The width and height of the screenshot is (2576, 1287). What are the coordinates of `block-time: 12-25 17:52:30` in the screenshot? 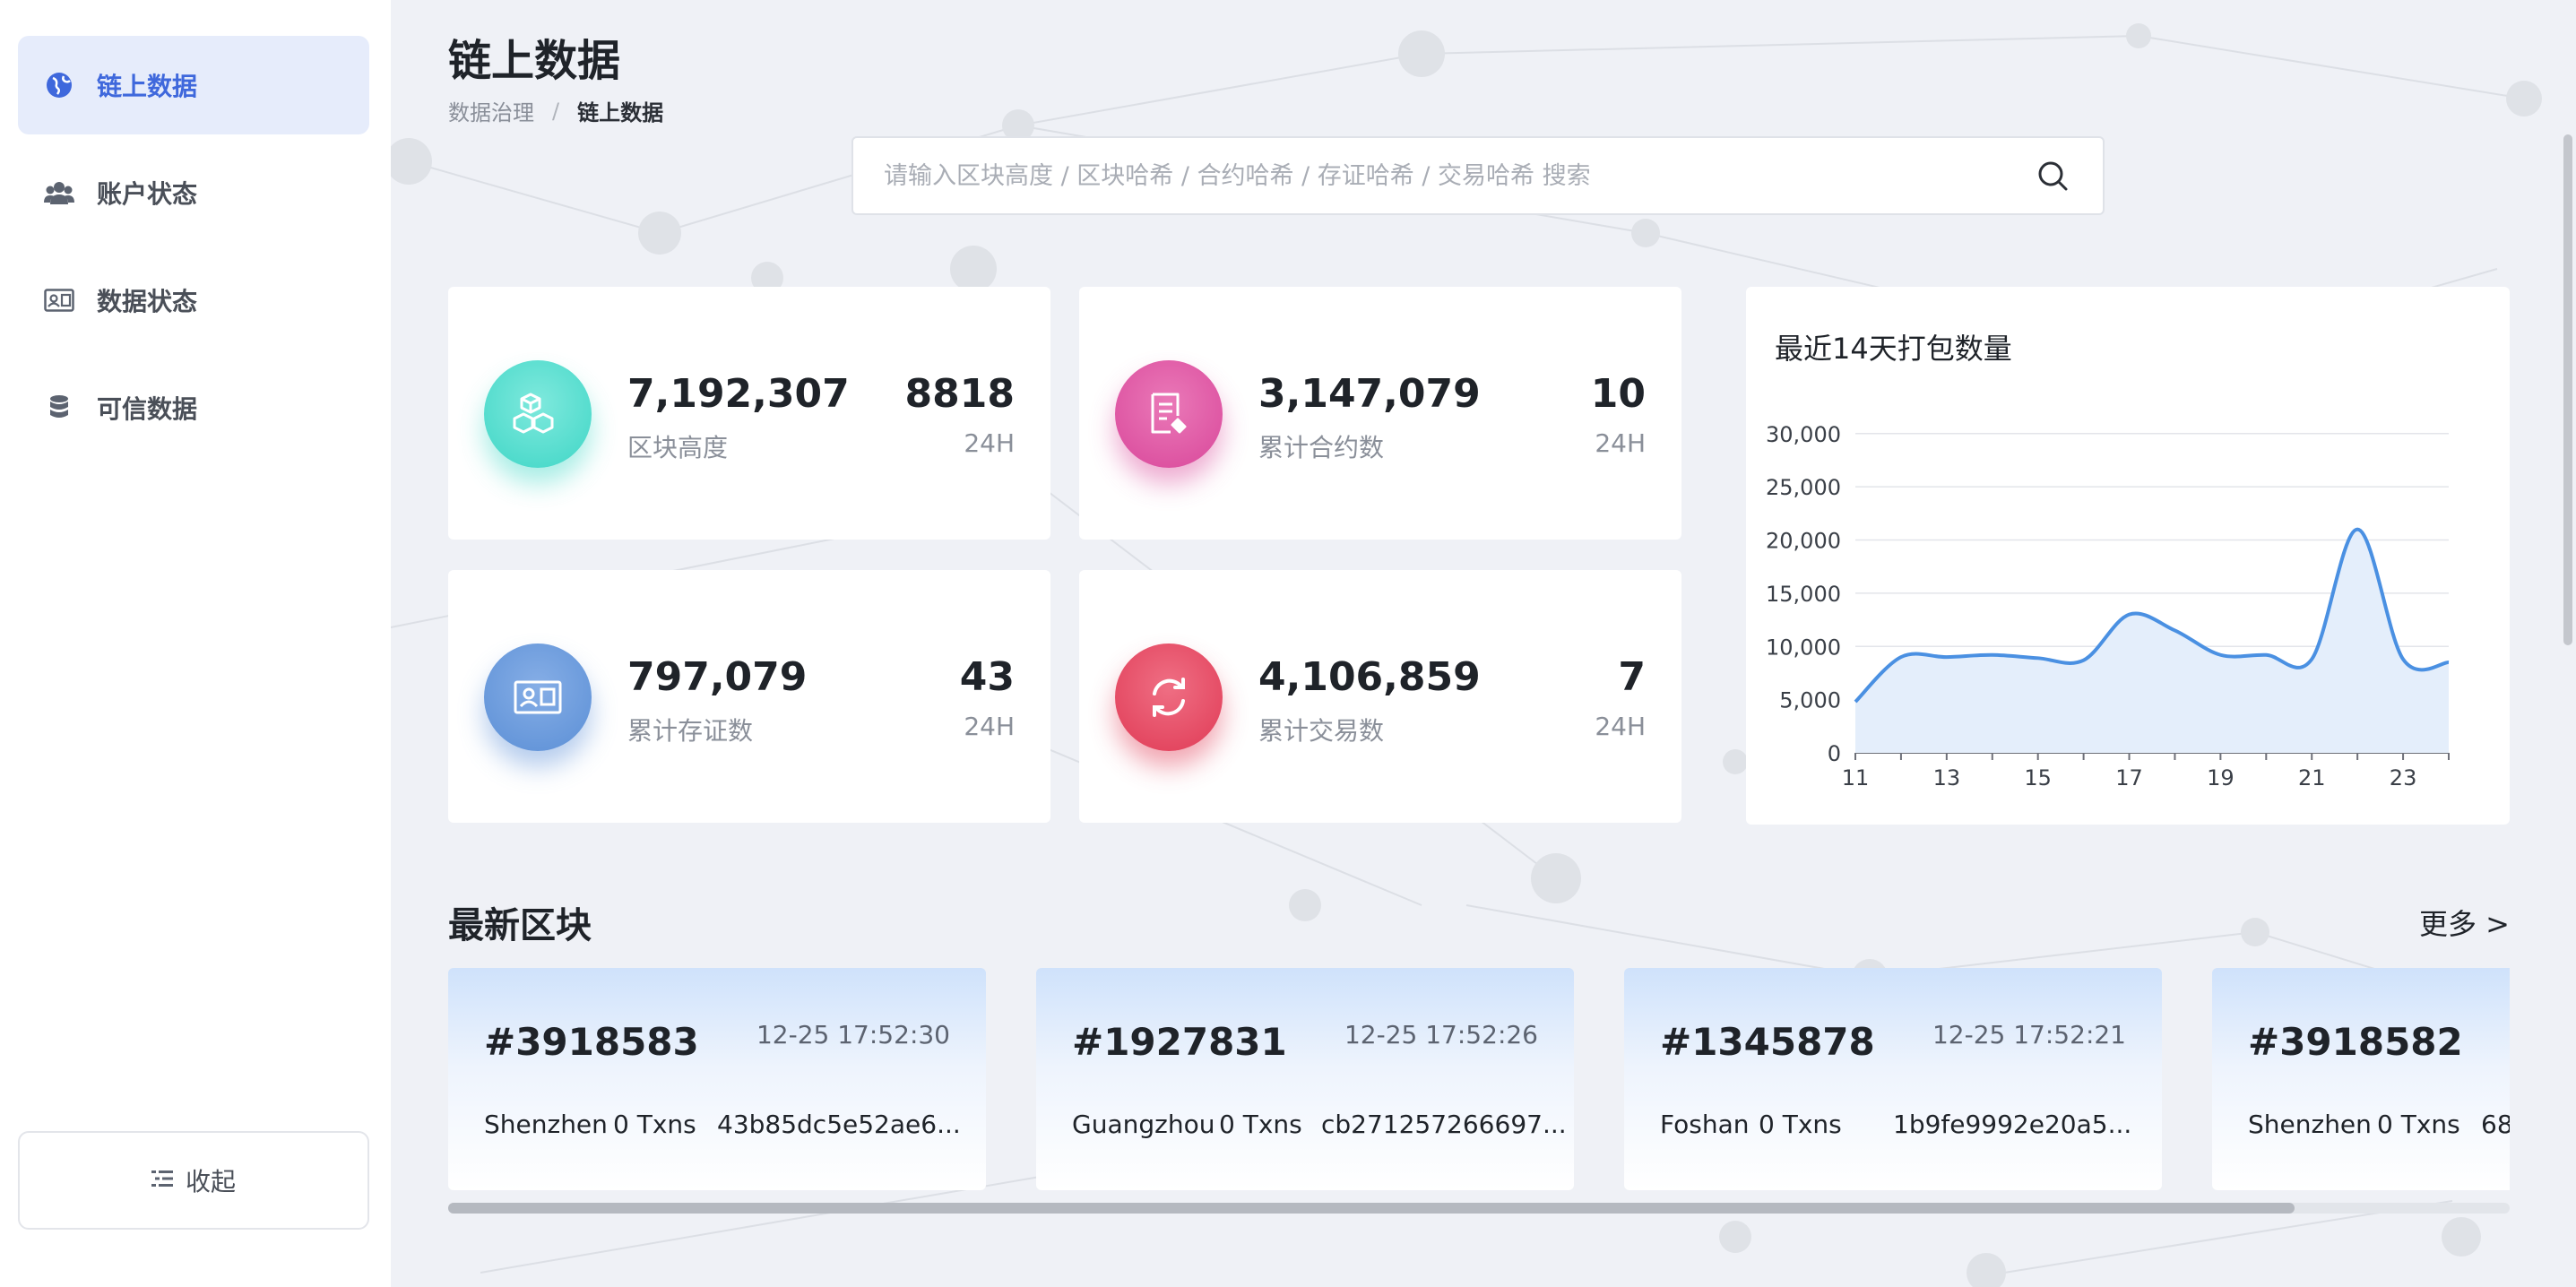 It's located at (853, 1034).